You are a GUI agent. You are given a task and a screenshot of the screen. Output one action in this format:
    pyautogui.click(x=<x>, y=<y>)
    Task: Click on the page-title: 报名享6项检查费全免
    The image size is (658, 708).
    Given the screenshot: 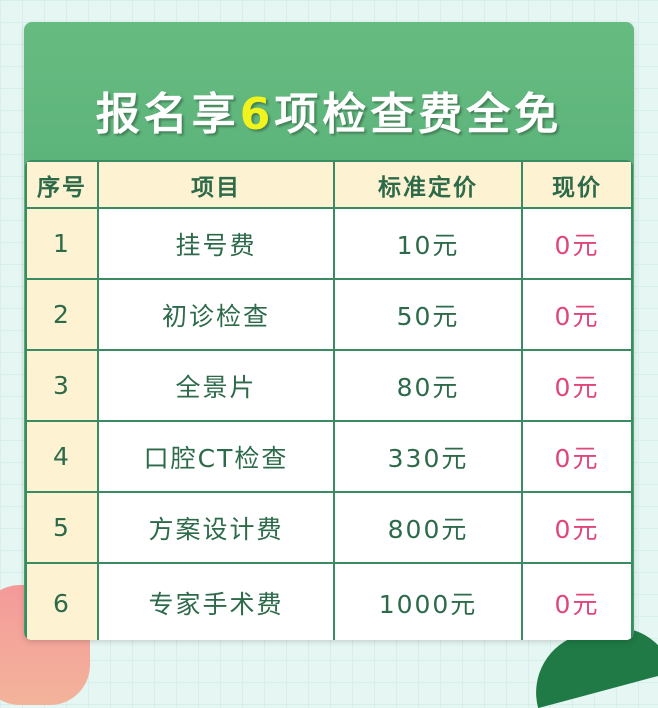 What is the action you would take?
    pyautogui.click(x=329, y=110)
    